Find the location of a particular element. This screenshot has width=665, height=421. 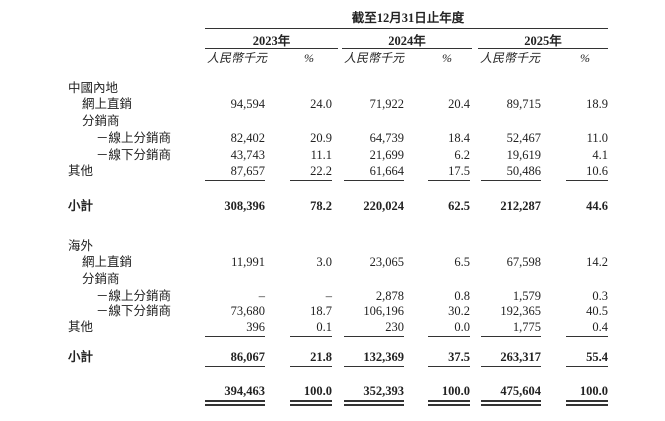

cell: 64,739 is located at coordinates (386, 138).